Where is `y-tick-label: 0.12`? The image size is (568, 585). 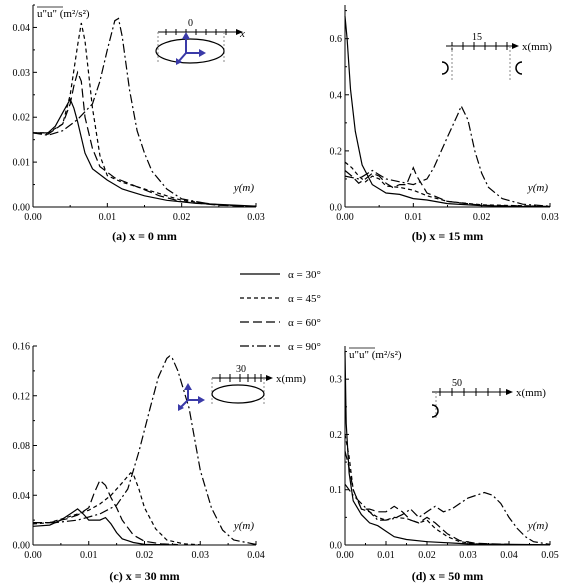 y-tick-label: 0.12 is located at coordinates (22, 396).